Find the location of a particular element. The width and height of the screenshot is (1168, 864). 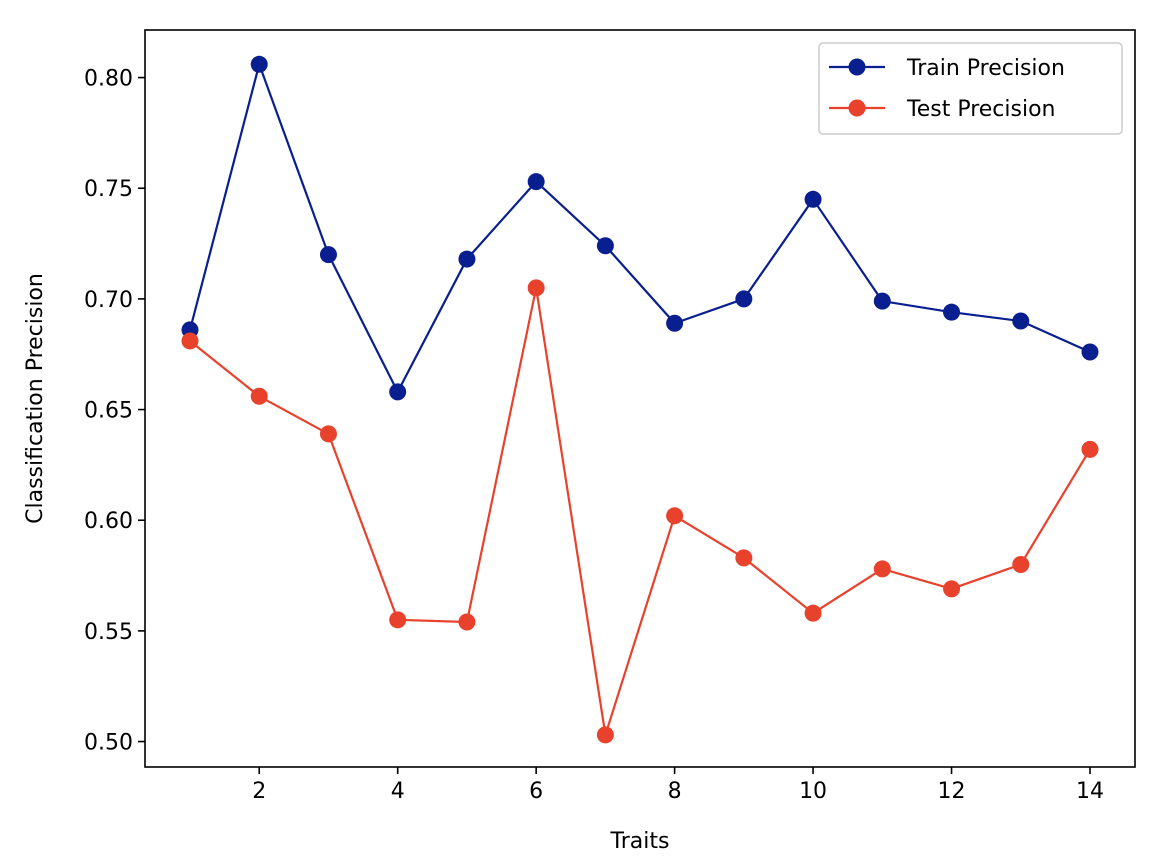

legend-label-2: Test Precision is located at coordinates (980, 109).